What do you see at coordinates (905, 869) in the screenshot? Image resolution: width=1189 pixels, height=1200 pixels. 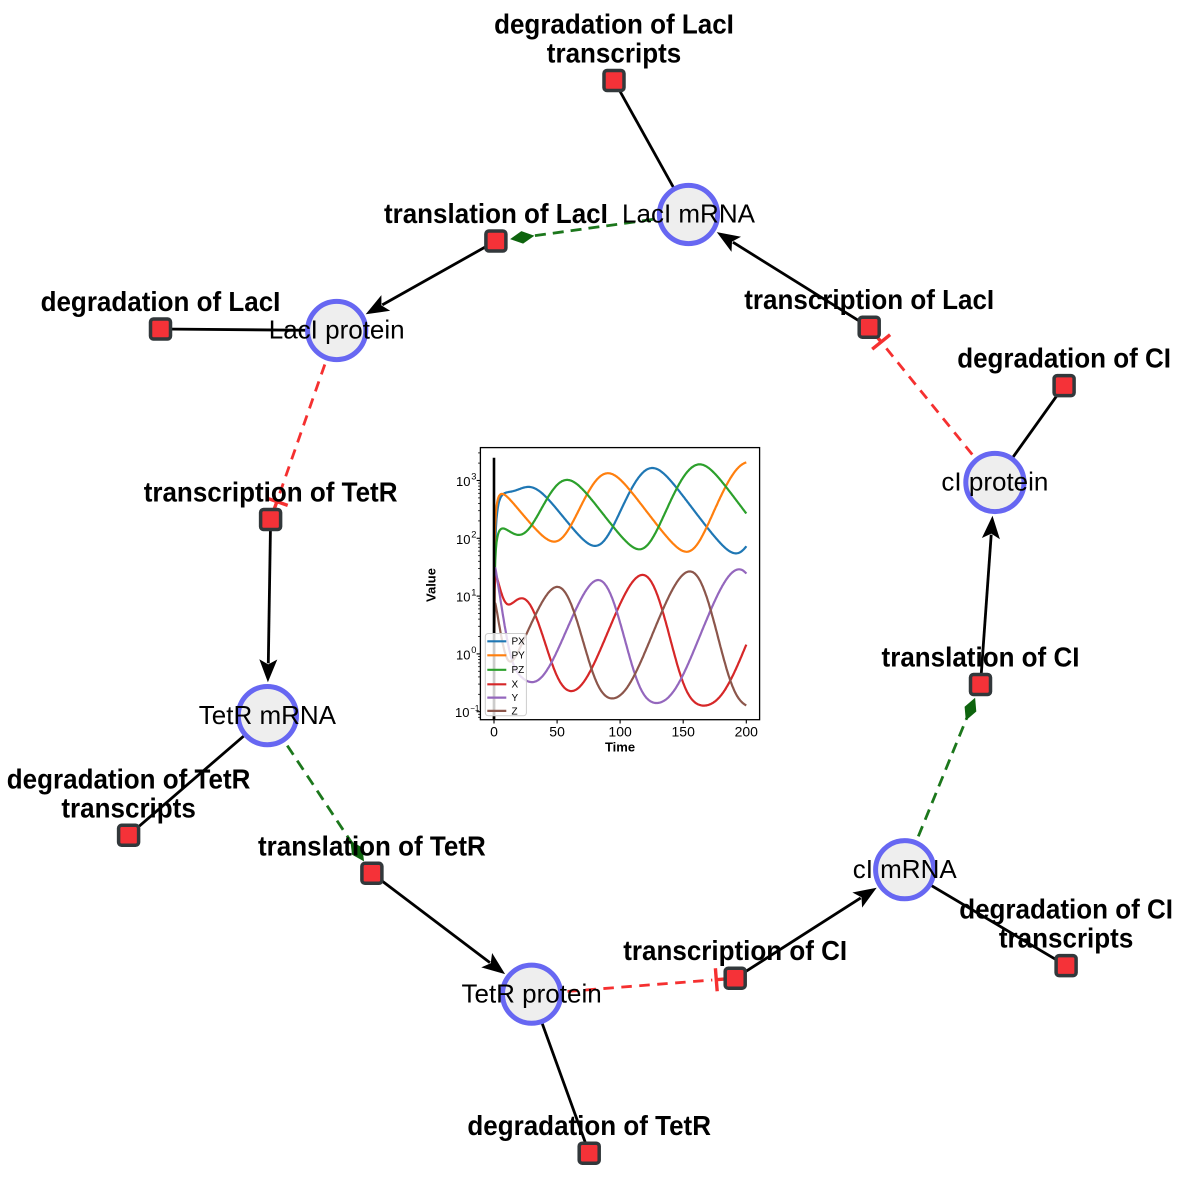 I see `svg-text: cI mRNA` at bounding box center [905, 869].